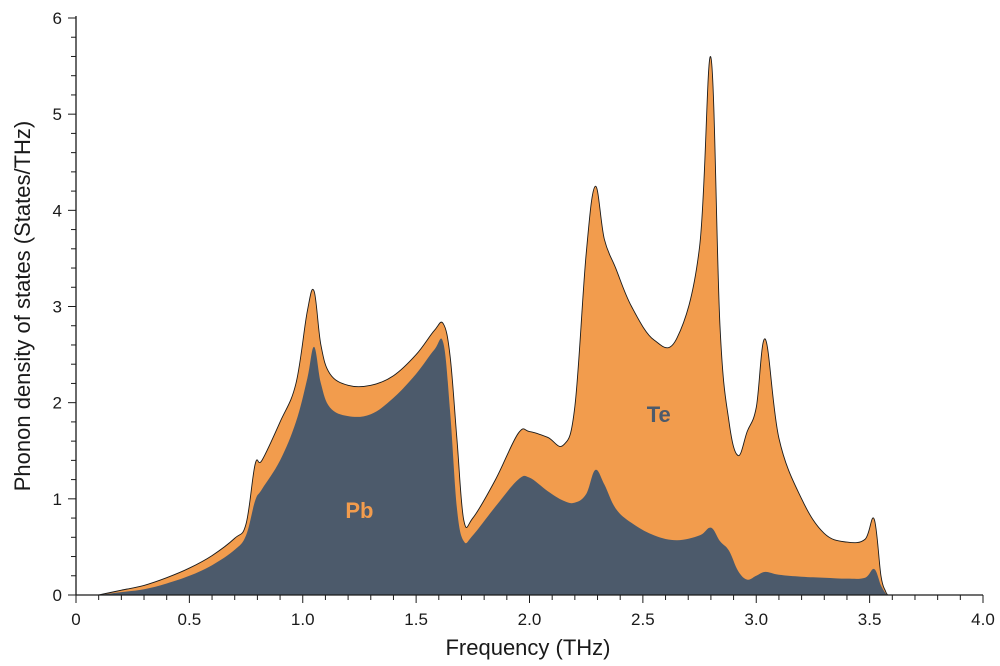  I want to click on x-axis-label: Frequency (THz), so click(527, 647).